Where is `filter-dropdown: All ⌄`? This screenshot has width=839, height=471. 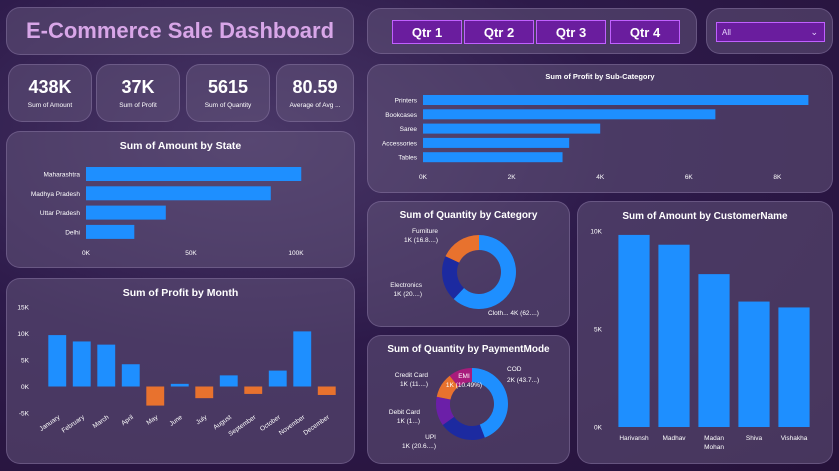
filter-dropdown: All ⌄ is located at coordinates (770, 32).